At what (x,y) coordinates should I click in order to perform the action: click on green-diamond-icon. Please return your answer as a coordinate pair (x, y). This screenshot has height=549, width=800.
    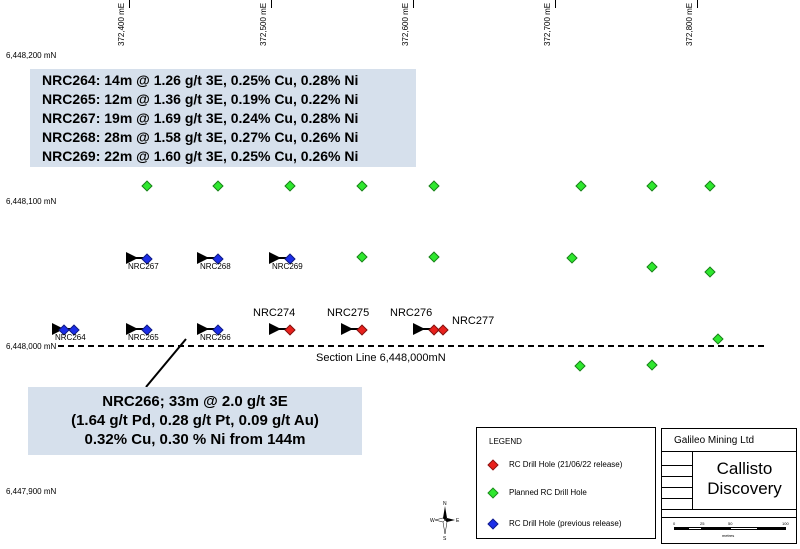
    Looking at the image, I should click on (493, 493).